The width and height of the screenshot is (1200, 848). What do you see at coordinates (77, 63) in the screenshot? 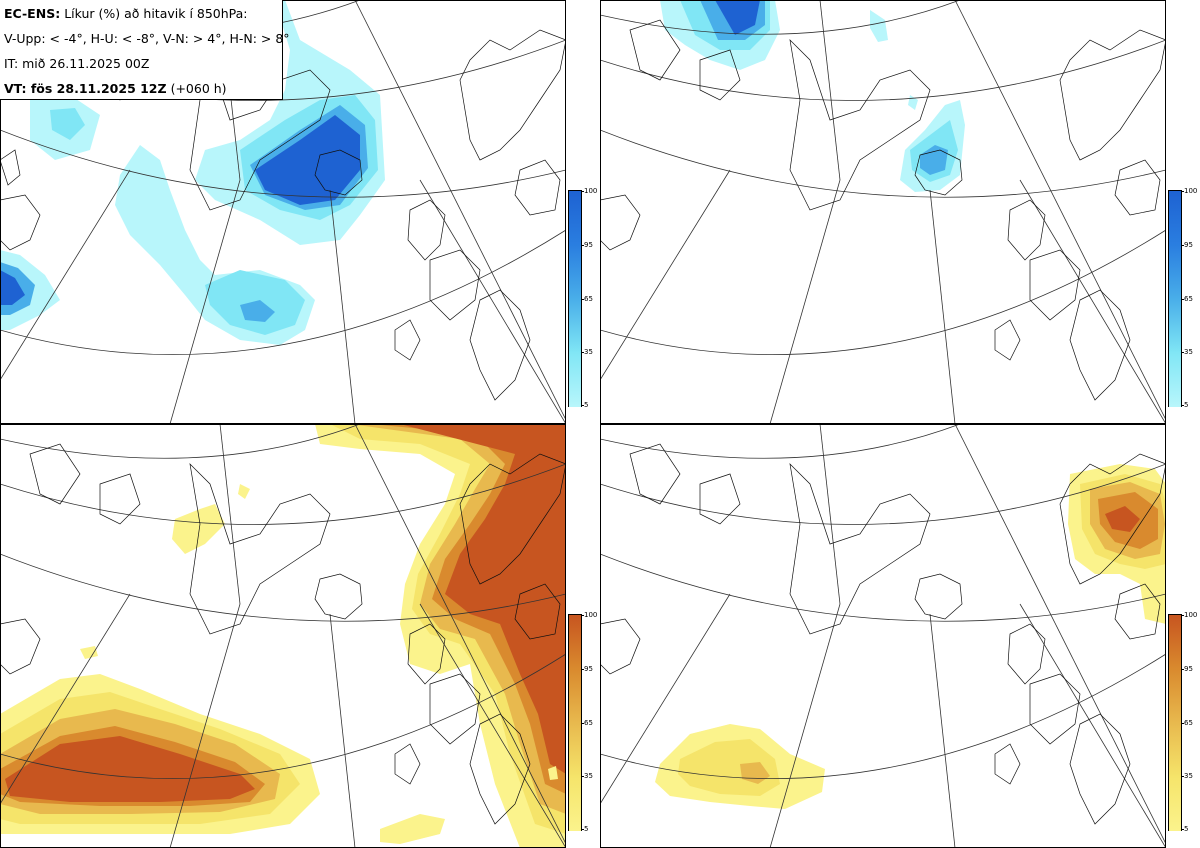
I see `init-time: IT: mið 26.11.2025 00Z` at bounding box center [77, 63].